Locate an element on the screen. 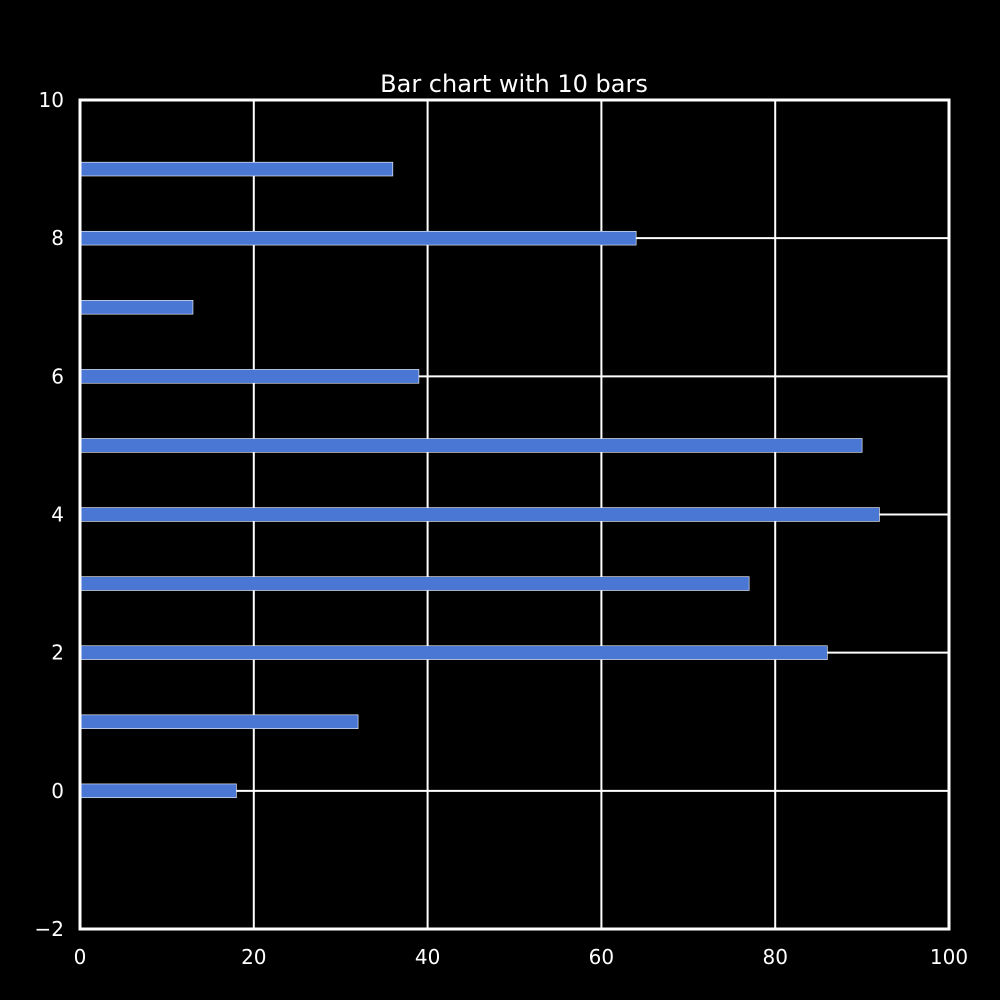 This screenshot has width=1000, height=1000. y-tick-label-2: 2 is located at coordinates (57, 653).